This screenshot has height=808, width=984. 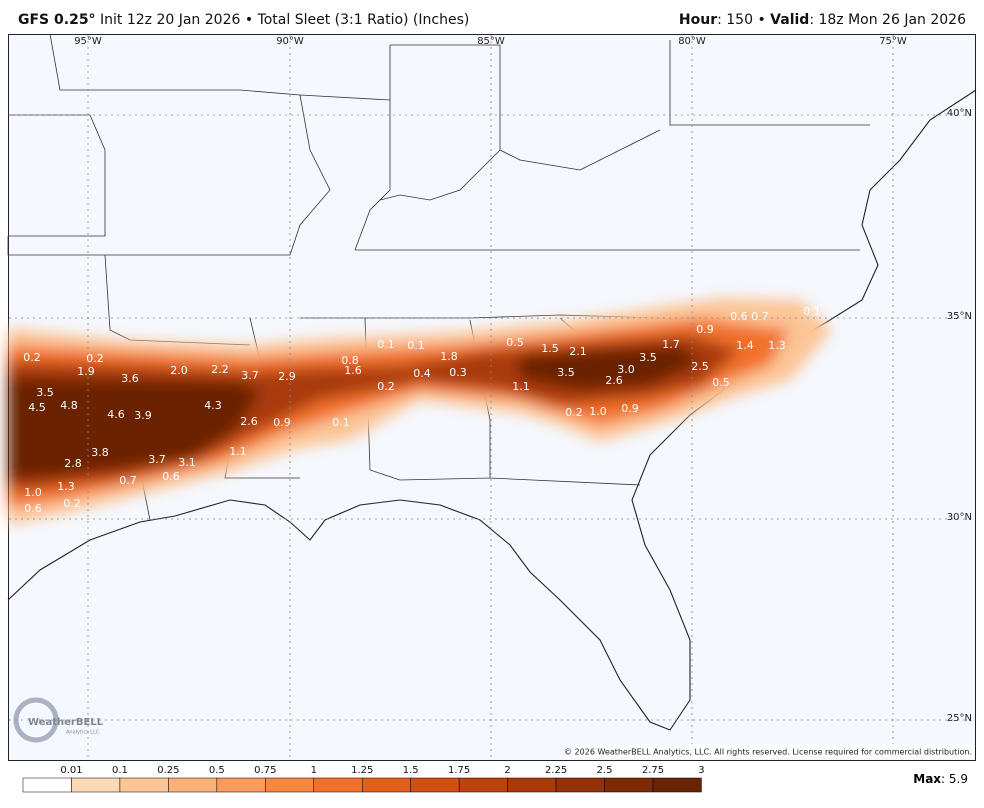 I want to click on colorbar-tick-label: 1, so click(x=314, y=770).